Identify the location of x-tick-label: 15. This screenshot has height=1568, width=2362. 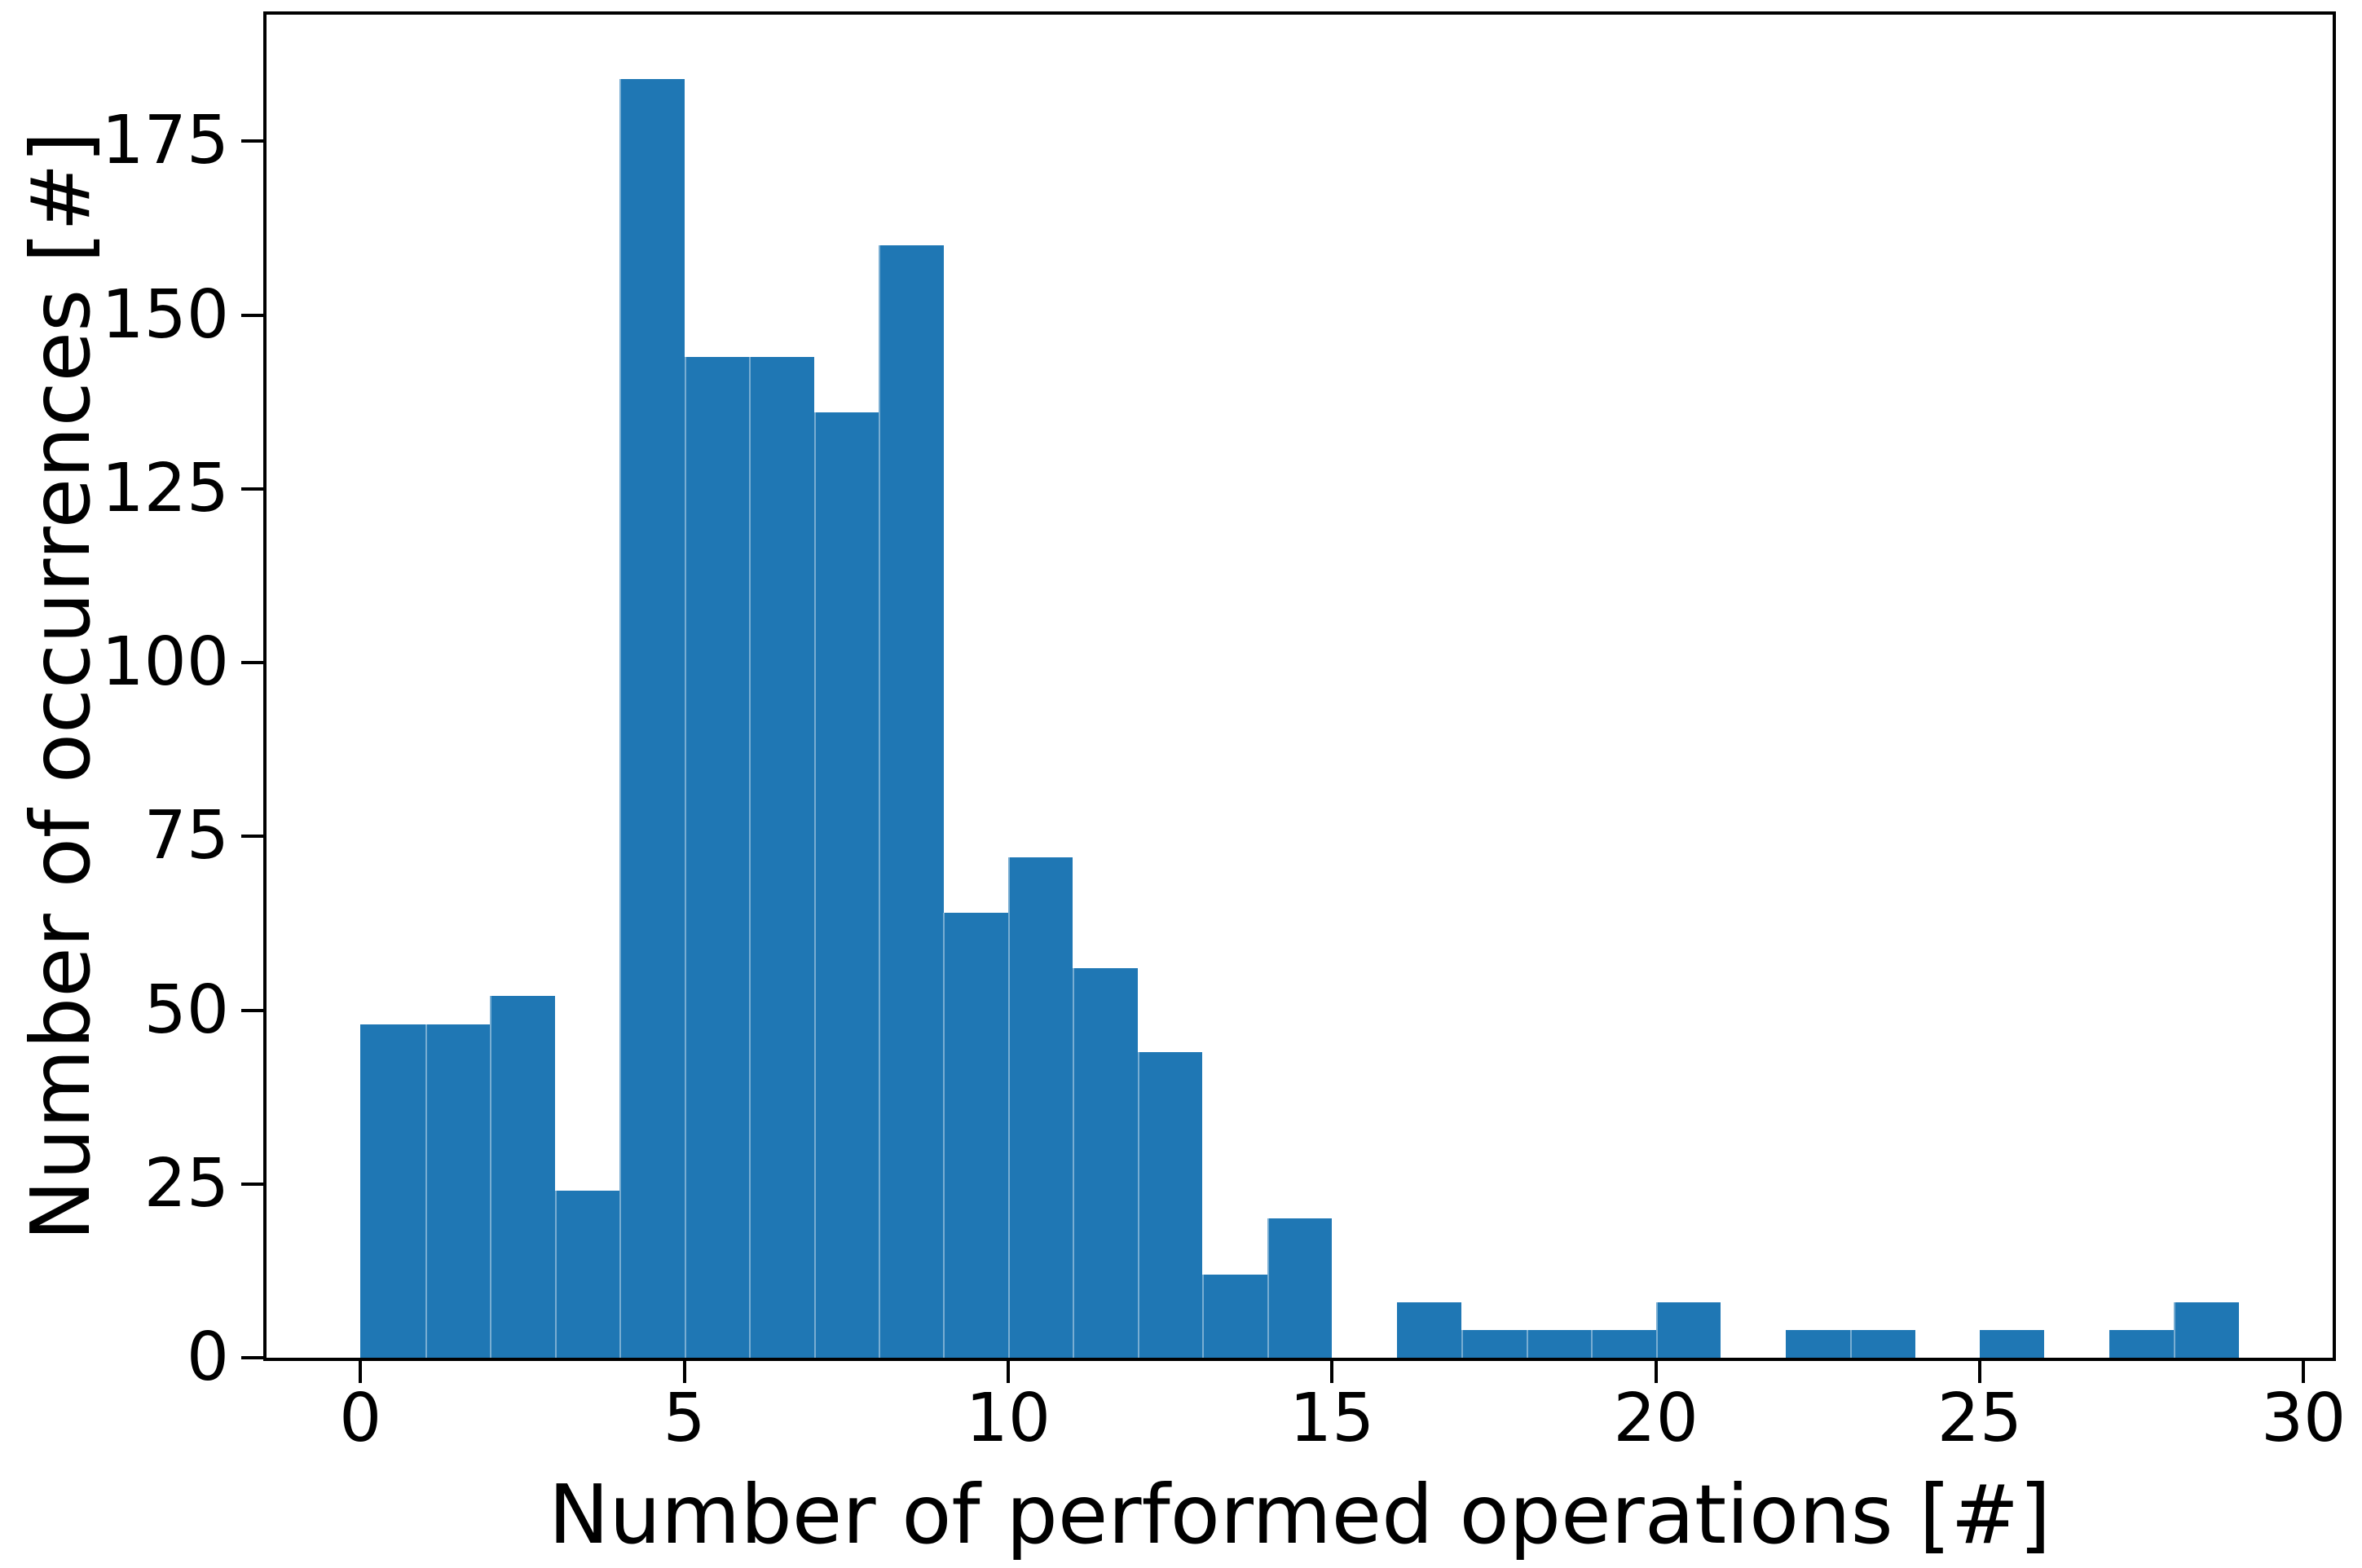
(1332, 1418).